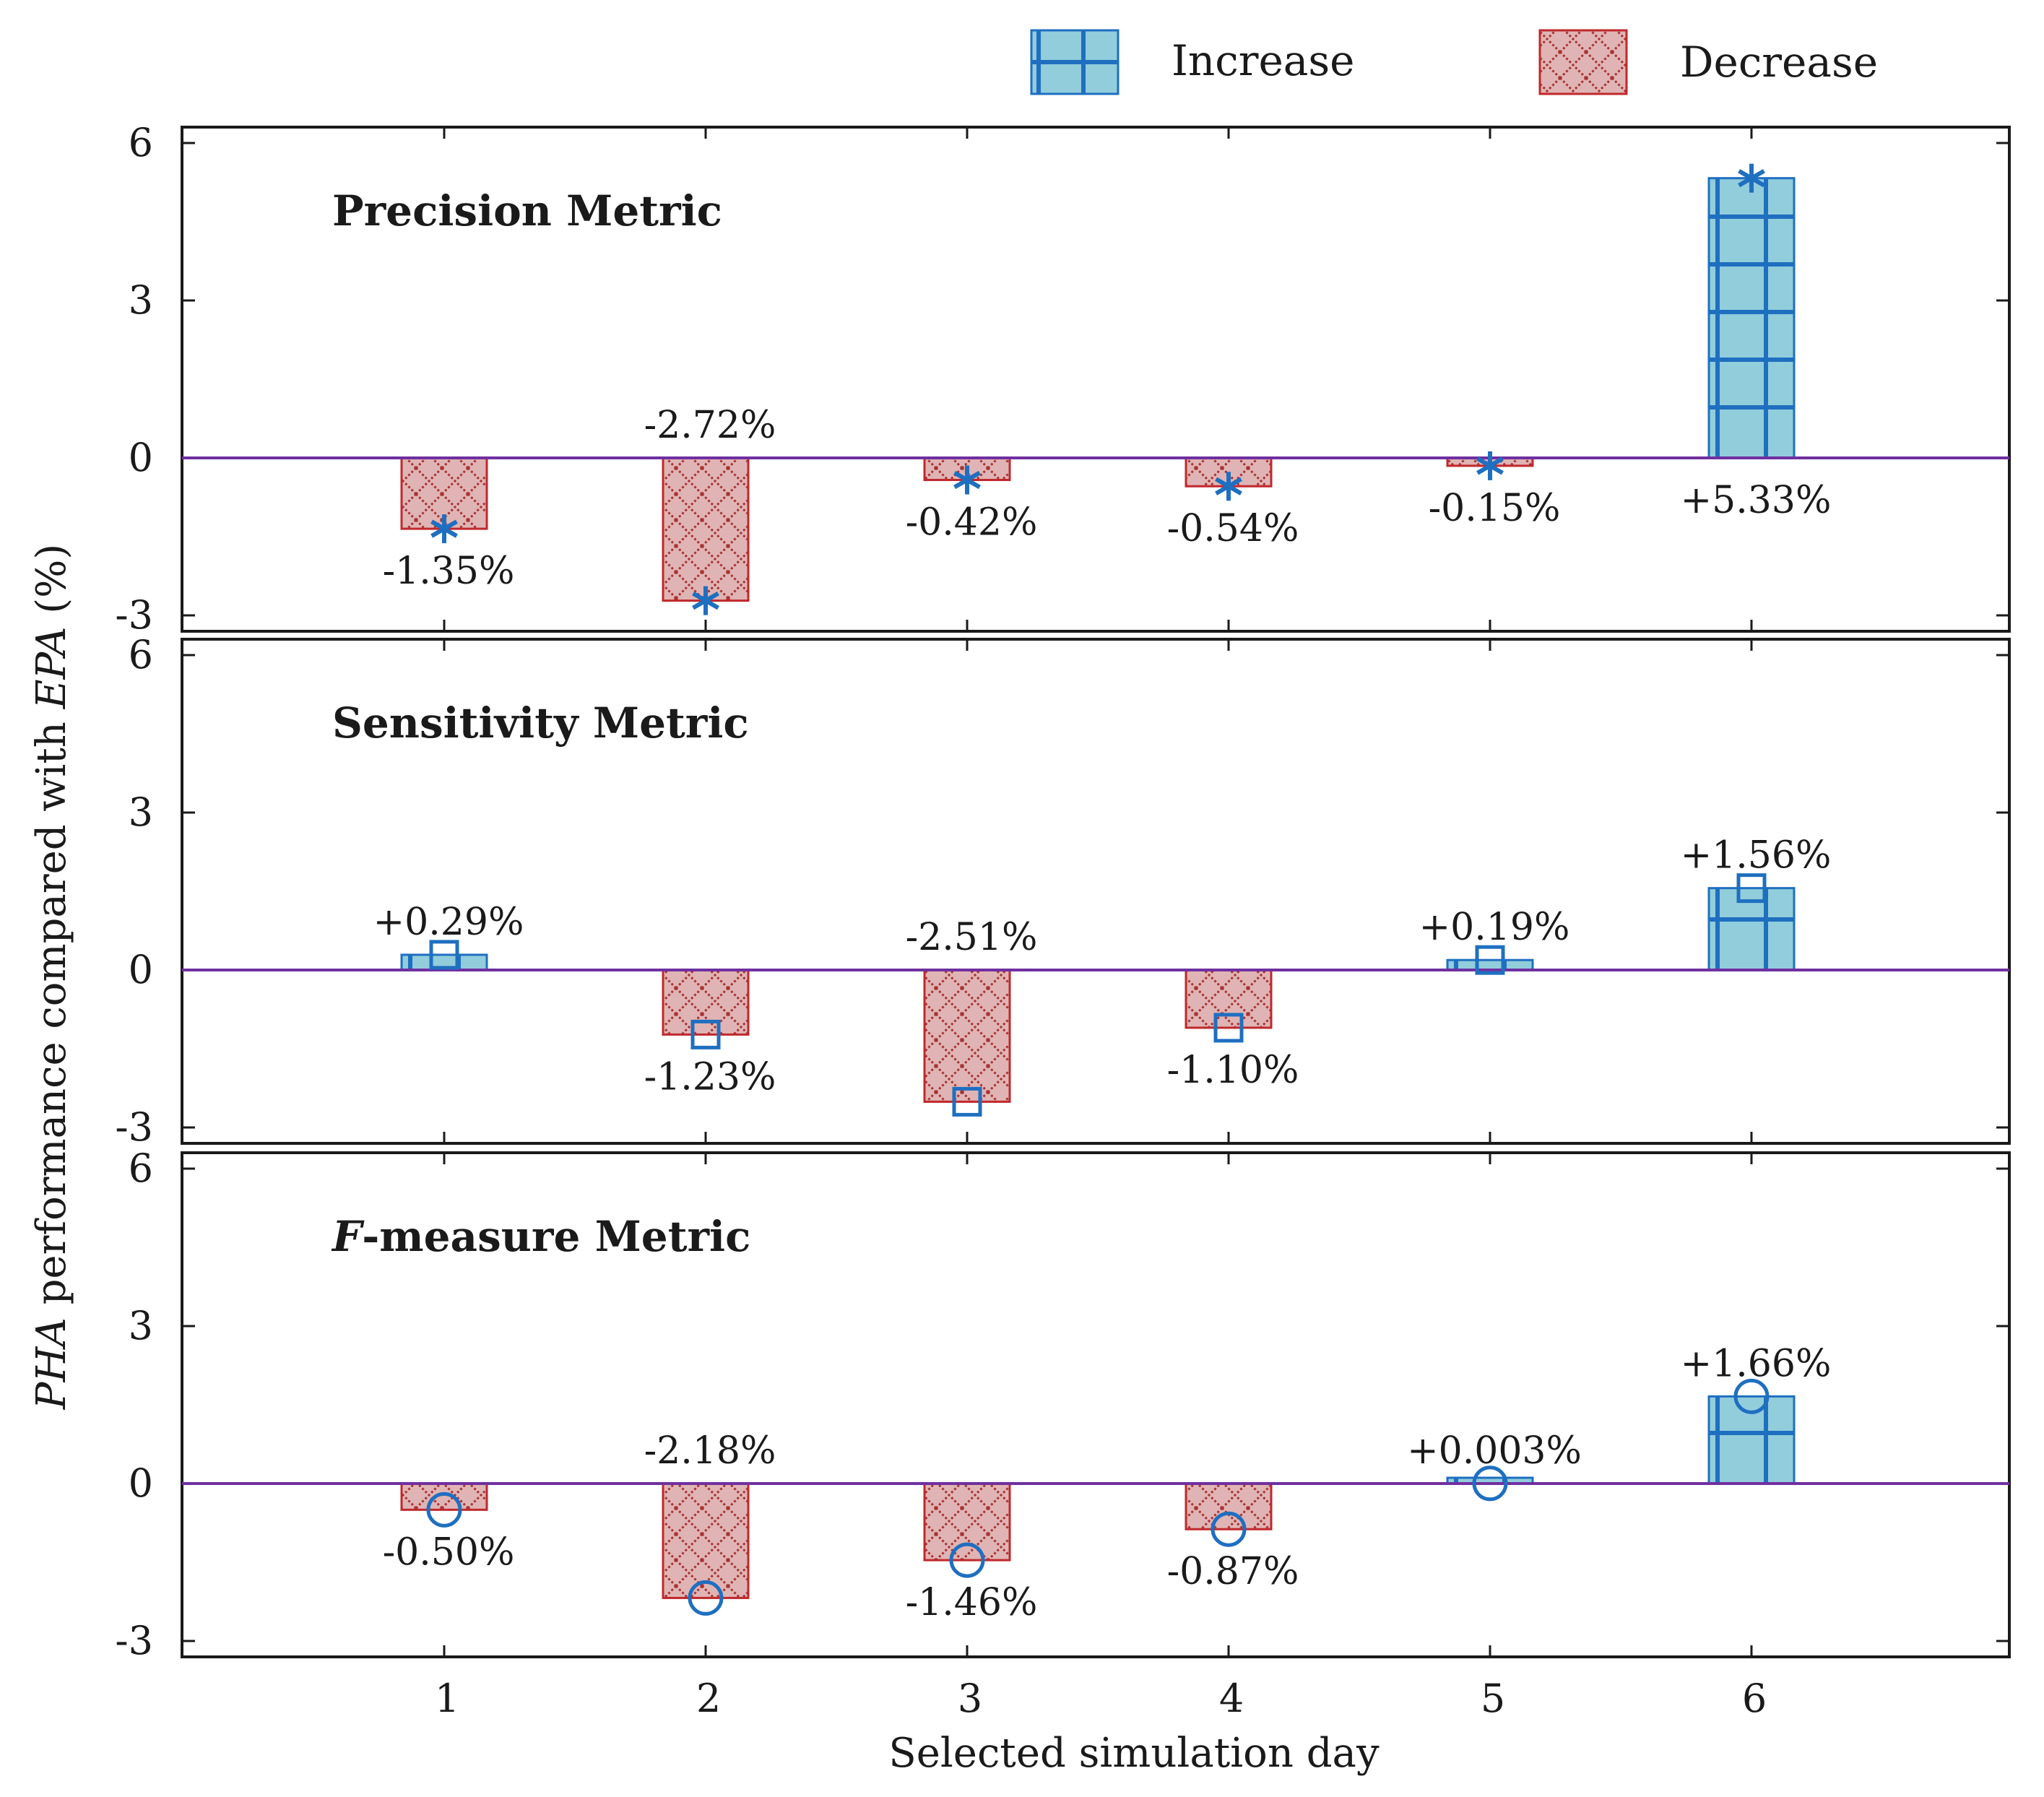  Describe the element at coordinates (1583, 62) in the screenshot. I see `legend-swatch-decrease` at that location.